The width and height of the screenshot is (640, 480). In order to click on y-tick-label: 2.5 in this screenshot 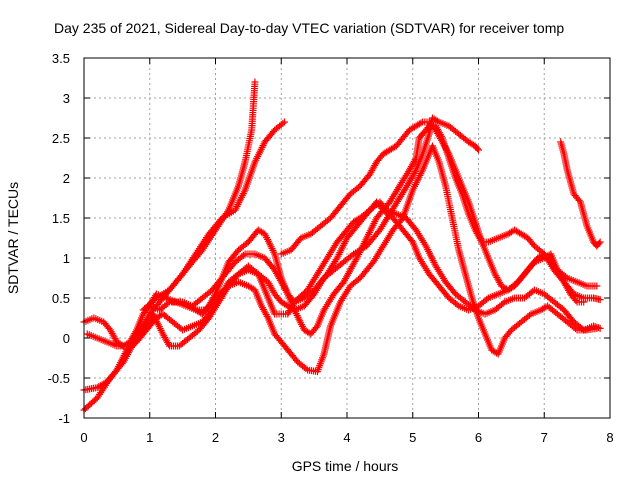, I will do `click(61, 138)`.